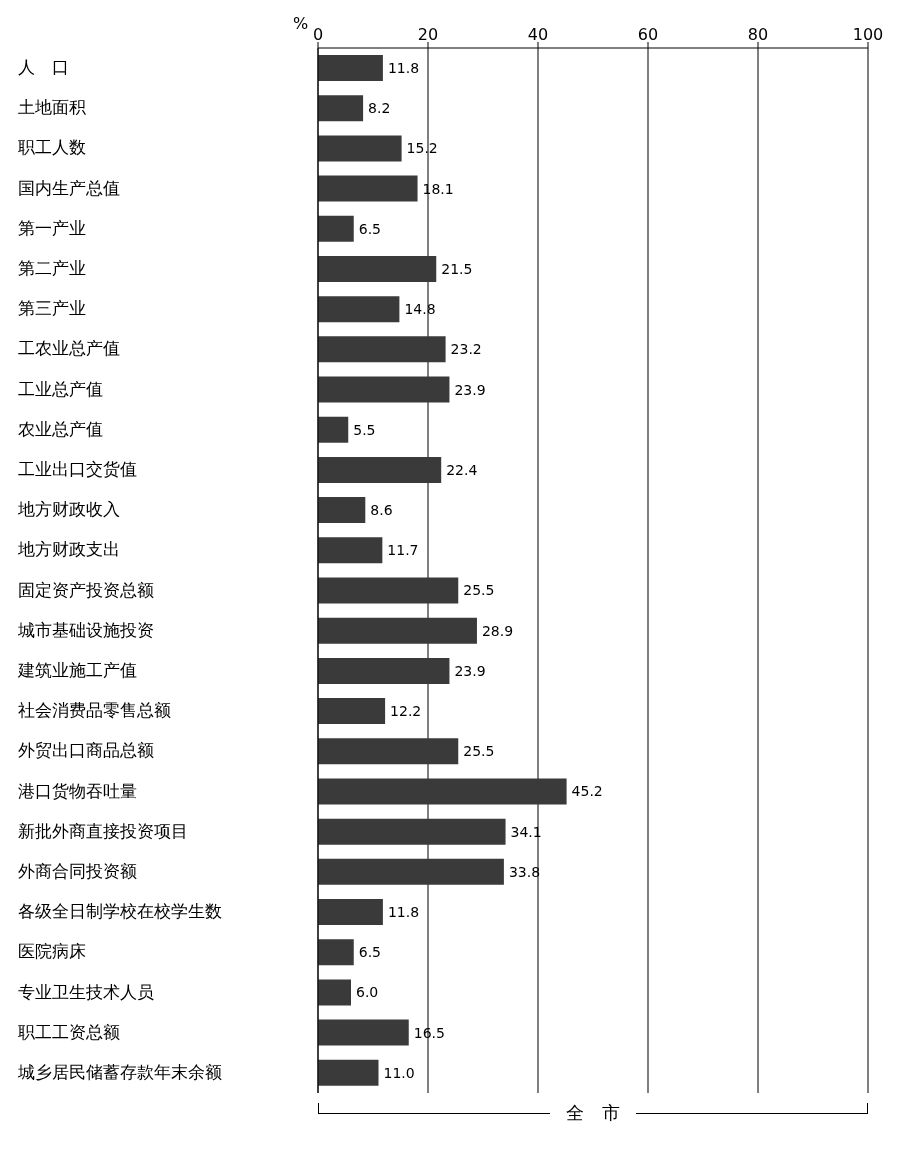 This screenshot has height=1161, width=904. Describe the element at coordinates (69, 348) in the screenshot. I see `y-tick-label: 工农业总产值` at that location.